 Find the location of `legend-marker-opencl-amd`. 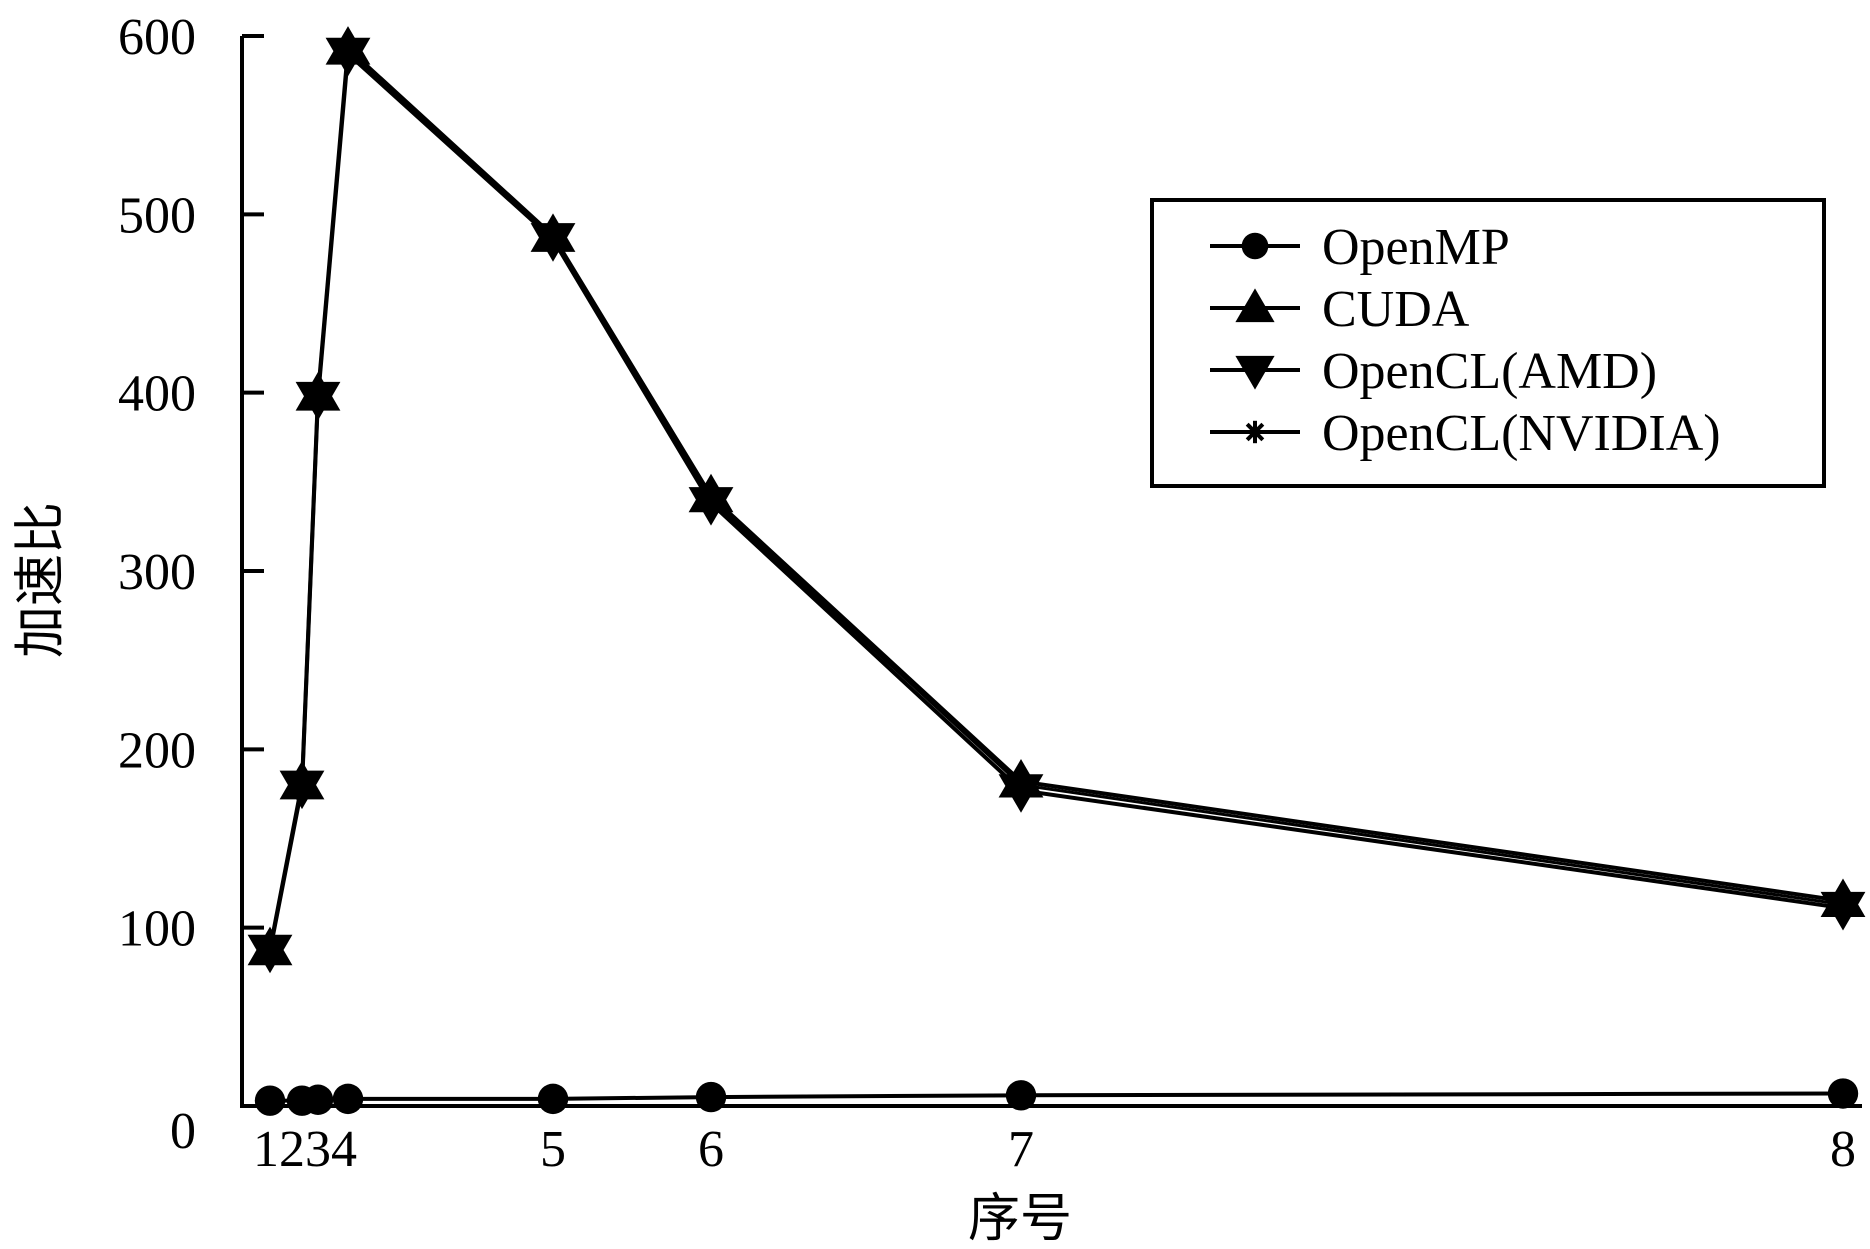

legend-marker-opencl-amd is located at coordinates (1255, 372).